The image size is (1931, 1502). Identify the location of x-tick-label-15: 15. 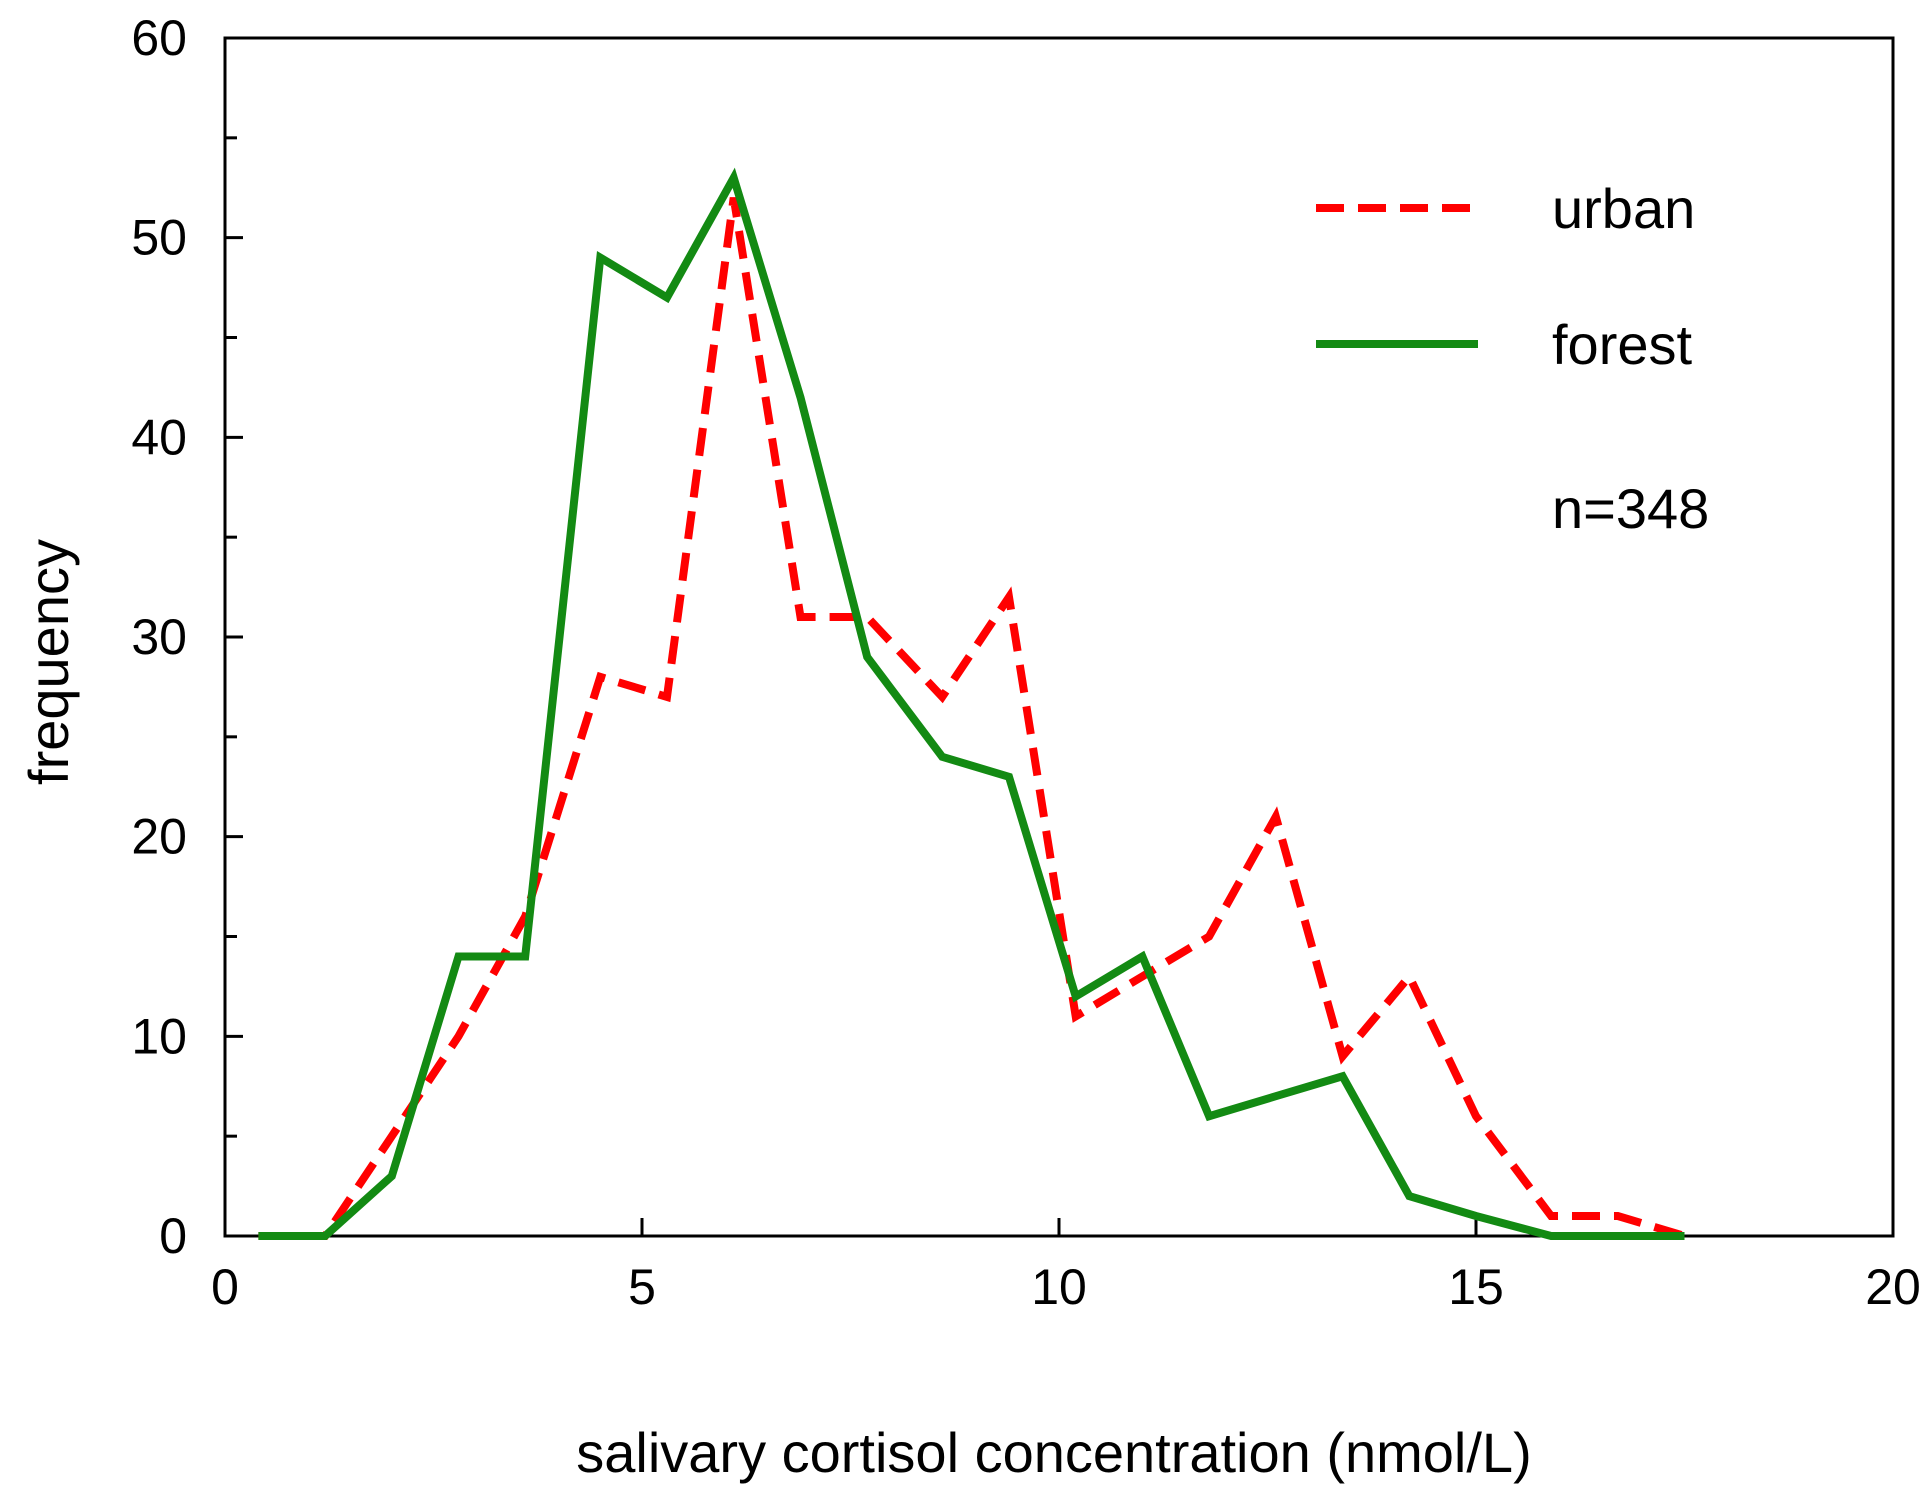
(1476, 1287).